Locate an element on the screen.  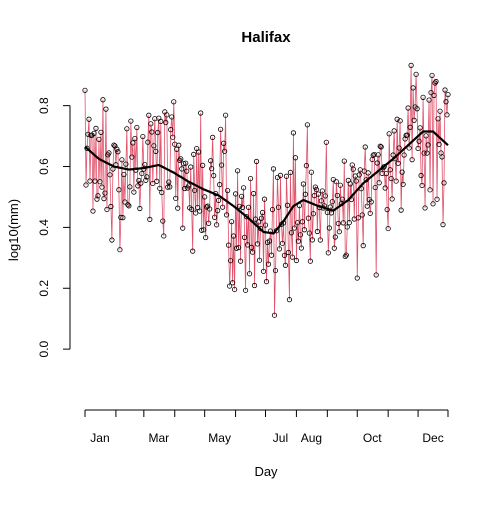
x-tick-label: Jan is located at coordinates (99, 438).